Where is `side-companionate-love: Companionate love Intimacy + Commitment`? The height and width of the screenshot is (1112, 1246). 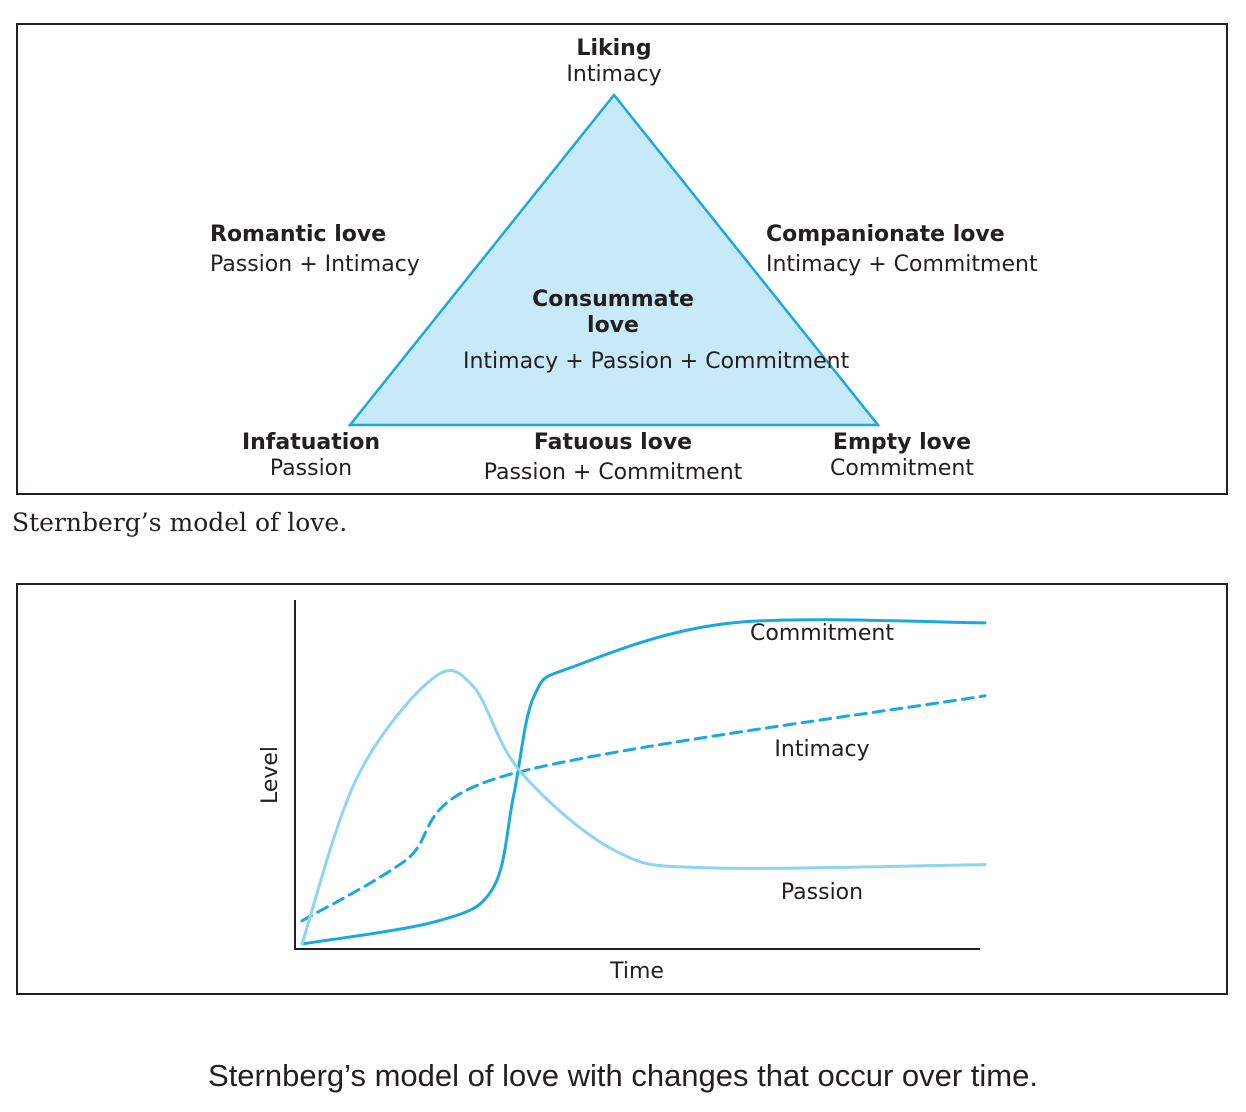 side-companionate-love: Companionate love Intimacy + Commitment is located at coordinates (902, 250).